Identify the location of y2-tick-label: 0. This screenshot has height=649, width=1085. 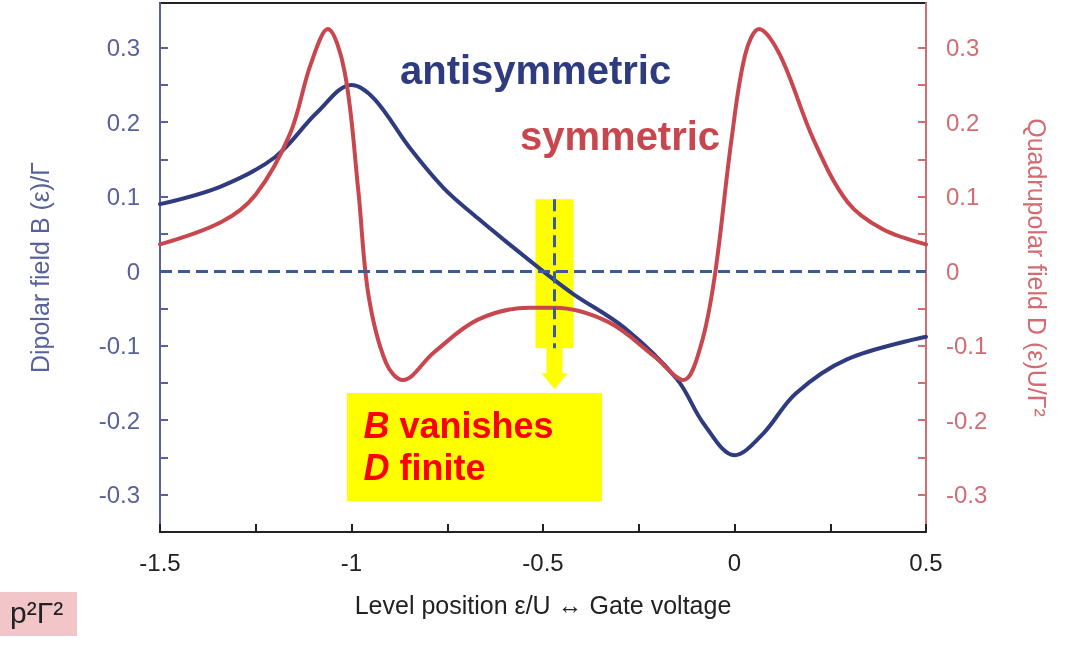
(953, 271).